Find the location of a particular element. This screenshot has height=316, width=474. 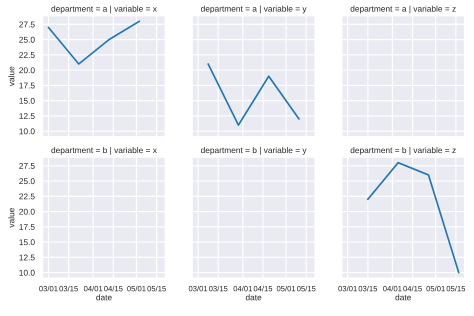

chart-title: department = a | variable = y is located at coordinates (253, 10).